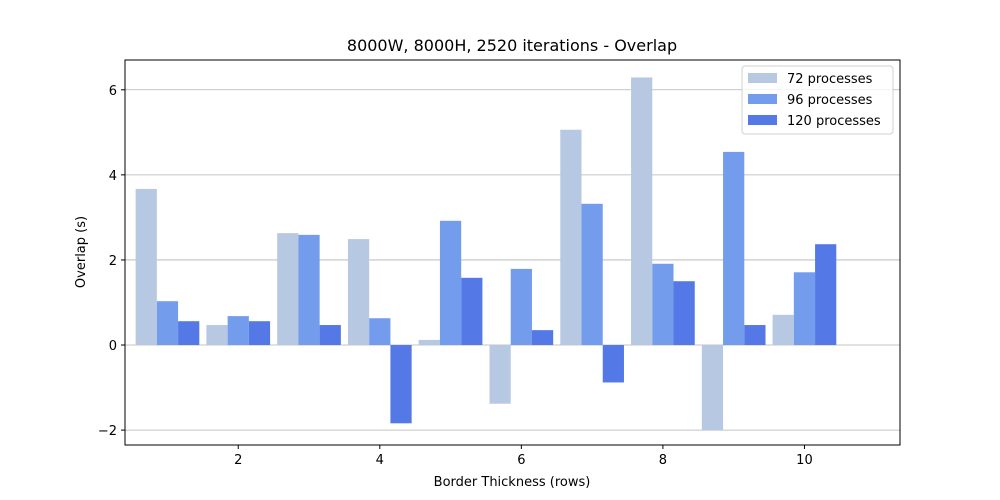  What do you see at coordinates (113, 176) in the screenshot?
I see `y-tick-label: 4` at bounding box center [113, 176].